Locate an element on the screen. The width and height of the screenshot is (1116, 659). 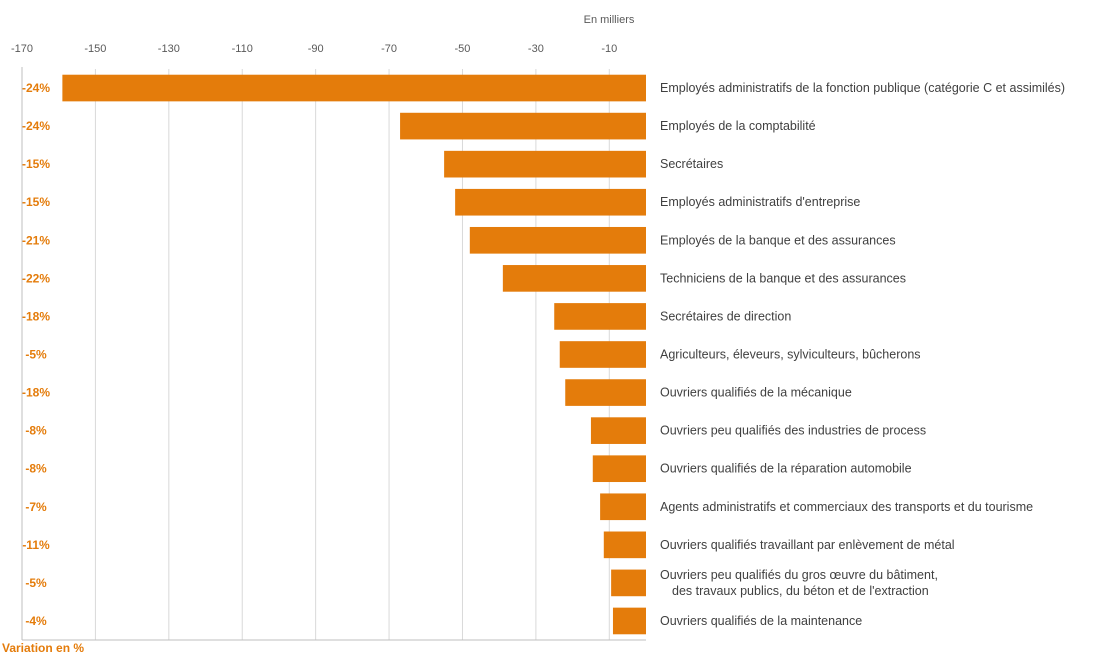
x-tick-label: -50 is located at coordinates (463, 49).